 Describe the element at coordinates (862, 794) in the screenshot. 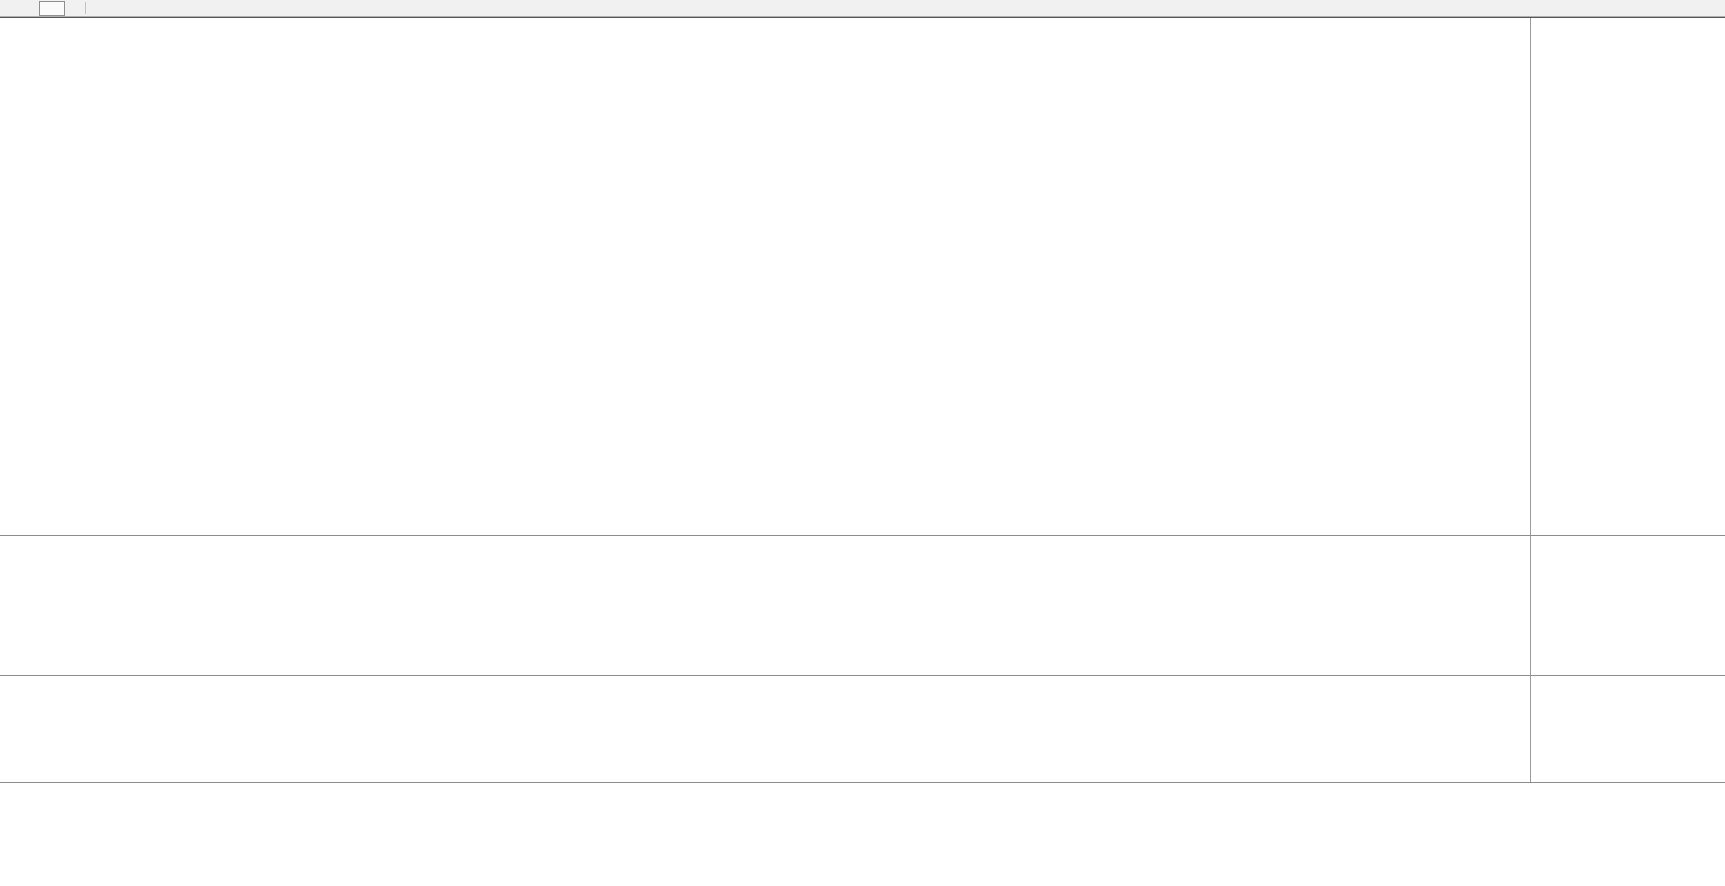

I see `time-axis` at that location.